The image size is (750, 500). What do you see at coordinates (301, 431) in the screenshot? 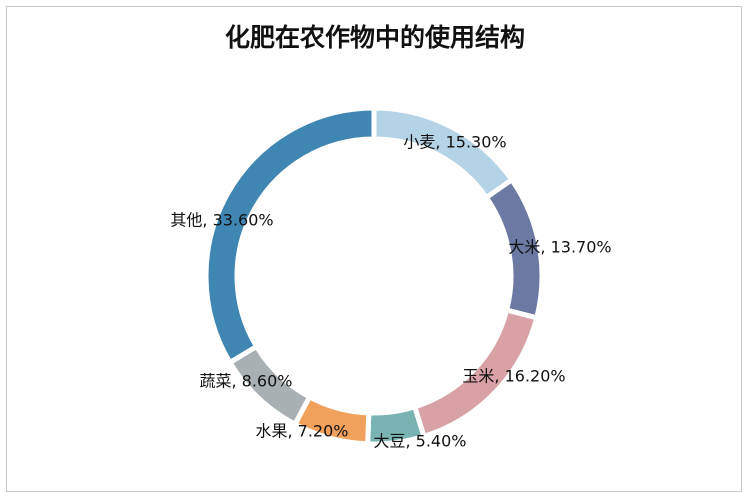
I see `slice-label-水果: 水果, 7.20%` at bounding box center [301, 431].